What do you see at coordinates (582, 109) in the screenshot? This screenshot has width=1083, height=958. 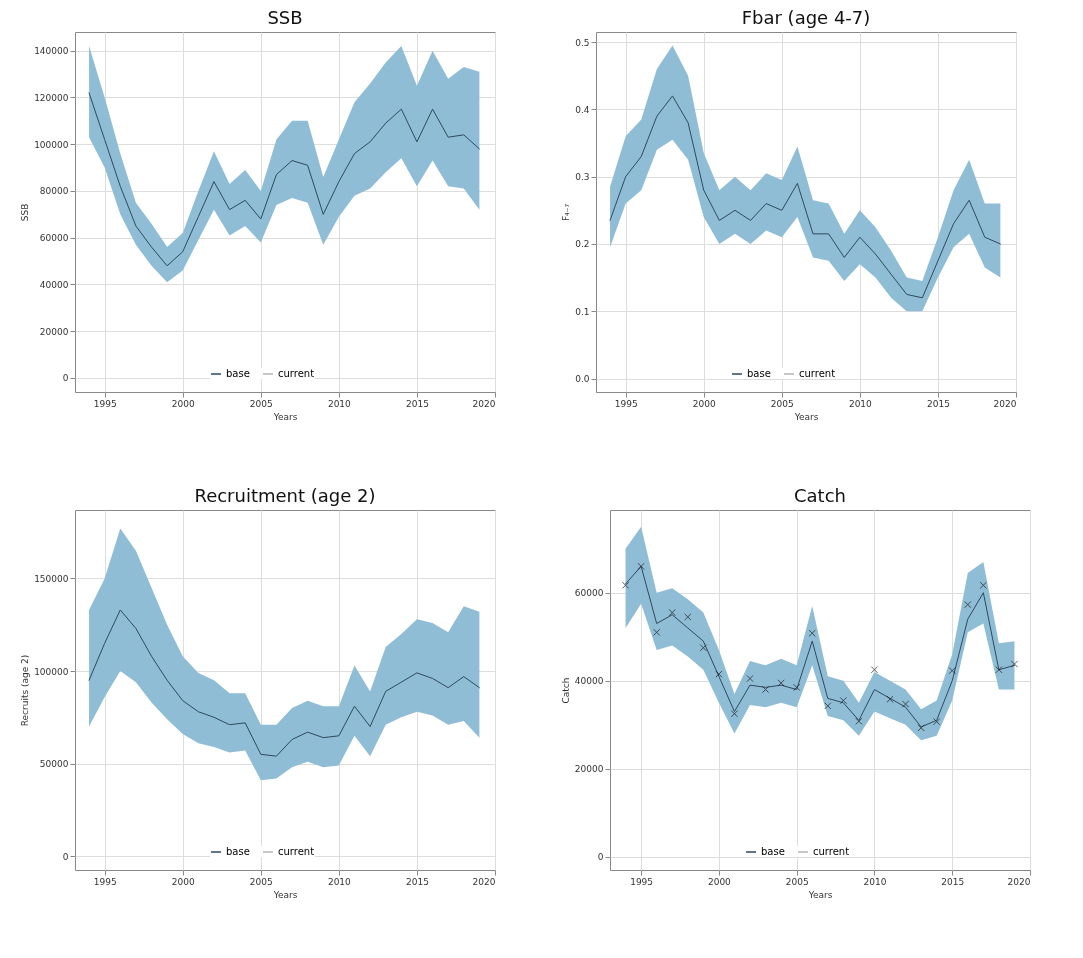 I see `y-tick-label: 0.4` at bounding box center [582, 109].